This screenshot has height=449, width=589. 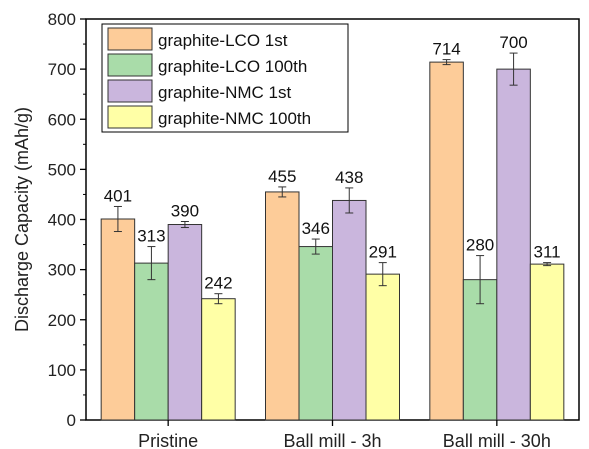 I want to click on y-tick-label: 200, so click(x=62, y=320).